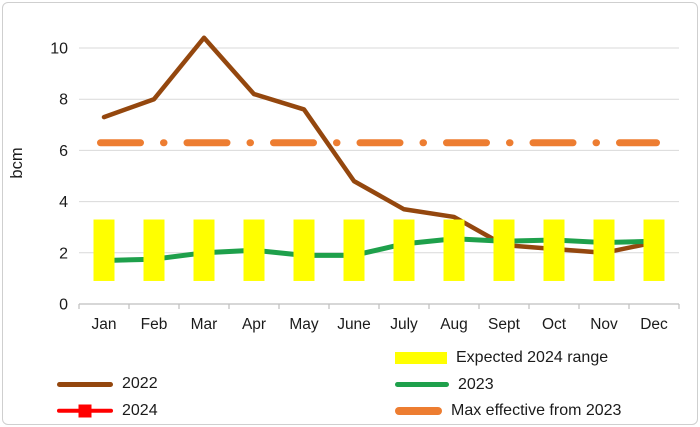 The width and height of the screenshot is (700, 427). Describe the element at coordinates (532, 358) in the screenshot. I see `legend-label-expected-range: Expected 2024 range` at that location.